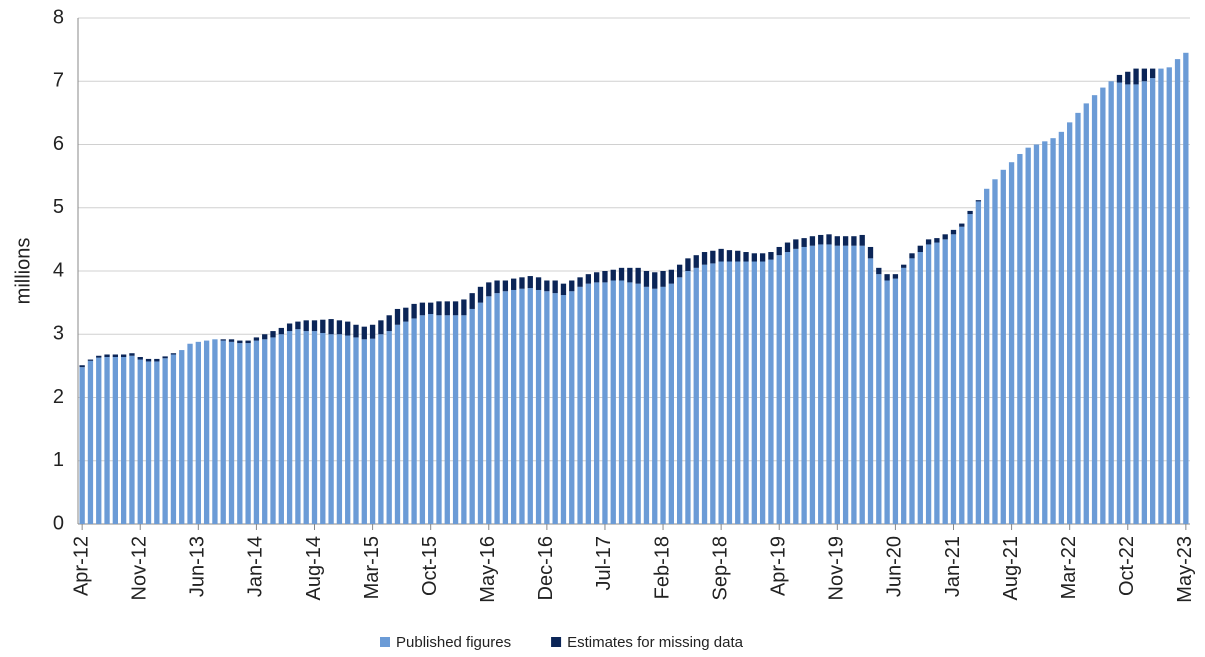 The image size is (1205, 657). I want to click on y-tick-label: 2, so click(58, 397).